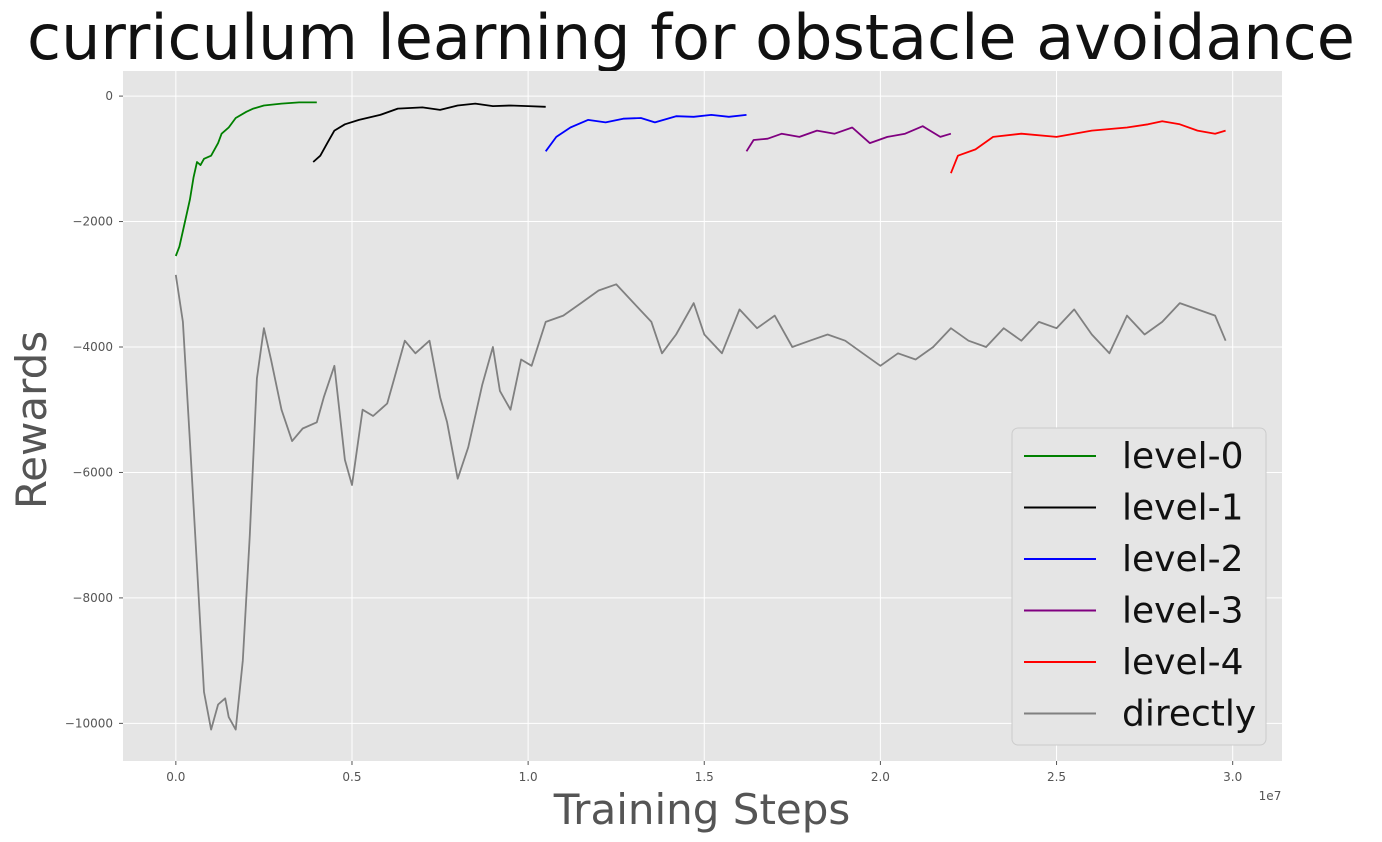 This screenshot has height=842, width=1382. What do you see at coordinates (702, 809) in the screenshot?
I see `x-axis-label: Training Steps` at bounding box center [702, 809].